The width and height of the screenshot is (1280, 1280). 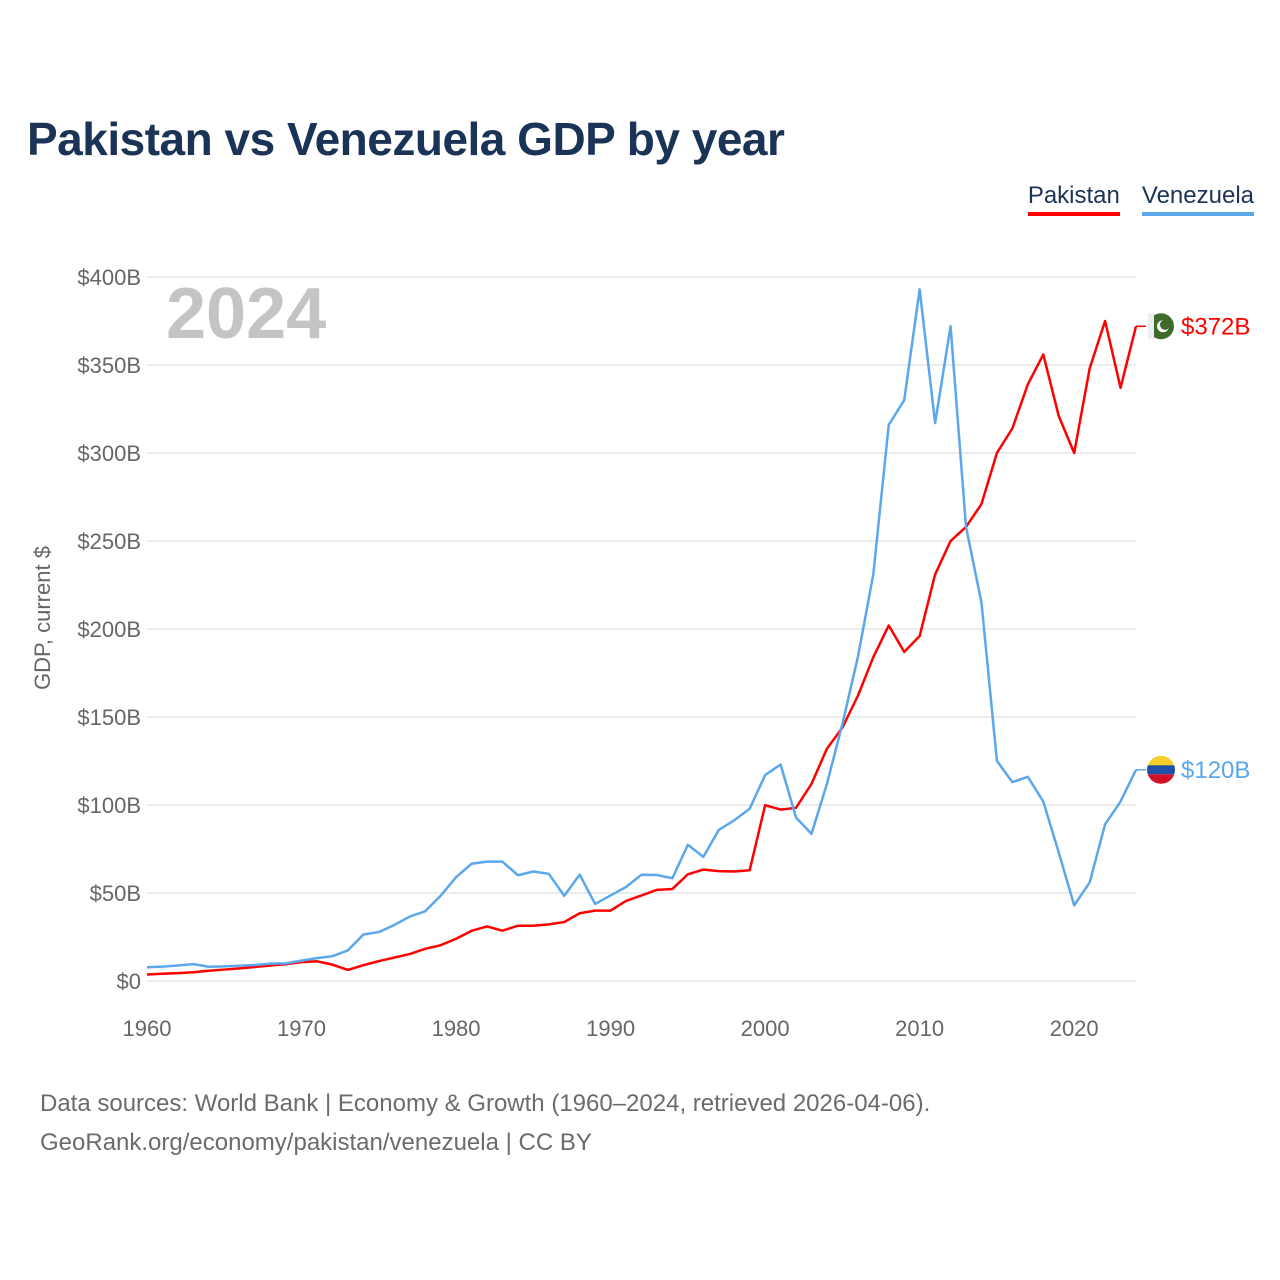 I want to click on y-tick-label: $50B, so click(x=115, y=893).